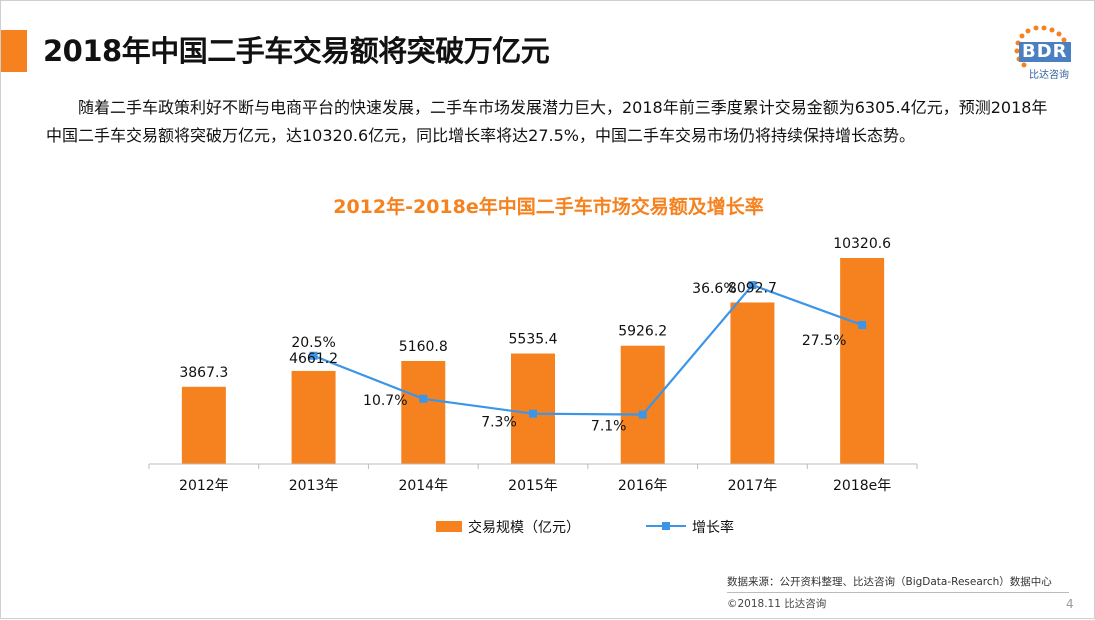 Image resolution: width=1095 pixels, height=620 pixels. What do you see at coordinates (203, 373) in the screenshot?
I see `bar-label-0: 3867.3` at bounding box center [203, 373].